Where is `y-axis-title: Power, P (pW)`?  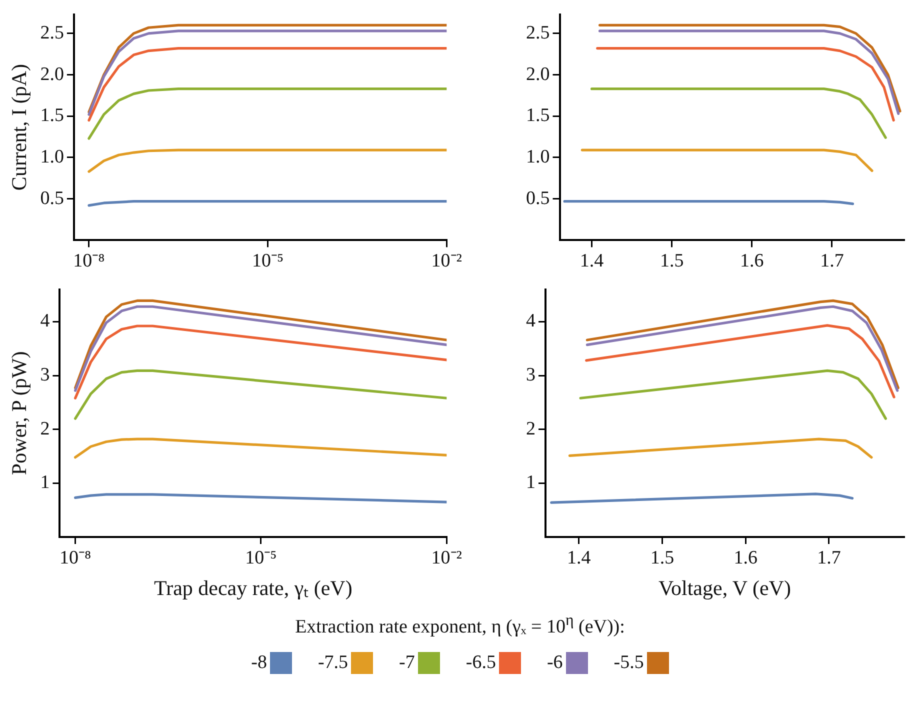 y-axis-title: Power, P (pW) is located at coordinates (19, 413).